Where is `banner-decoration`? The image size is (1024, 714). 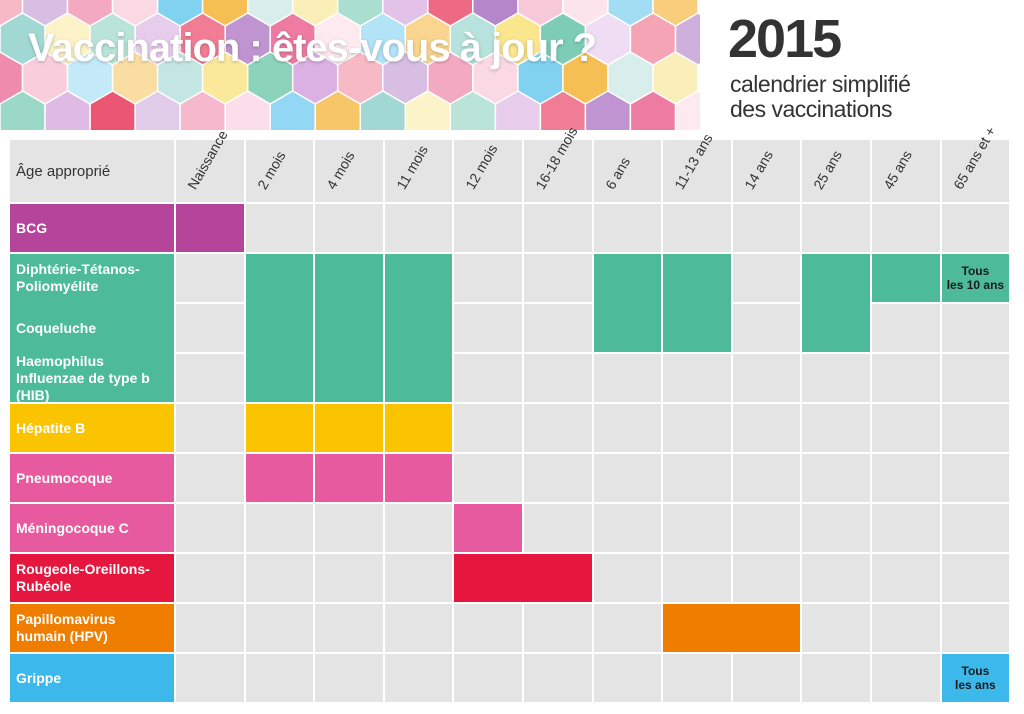 banner-decoration is located at coordinates (350, 65).